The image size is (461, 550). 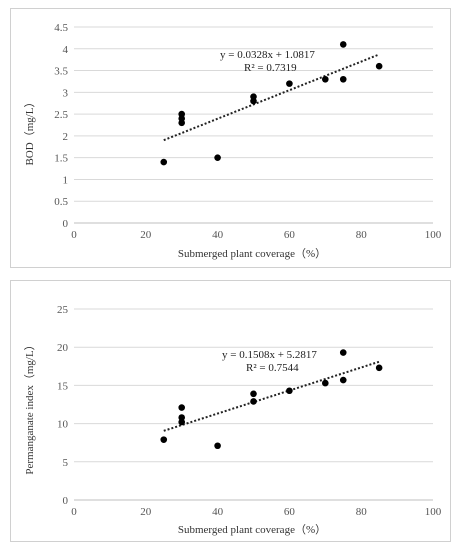 I want to click on permanganate-trendline, so click(x=271, y=396).